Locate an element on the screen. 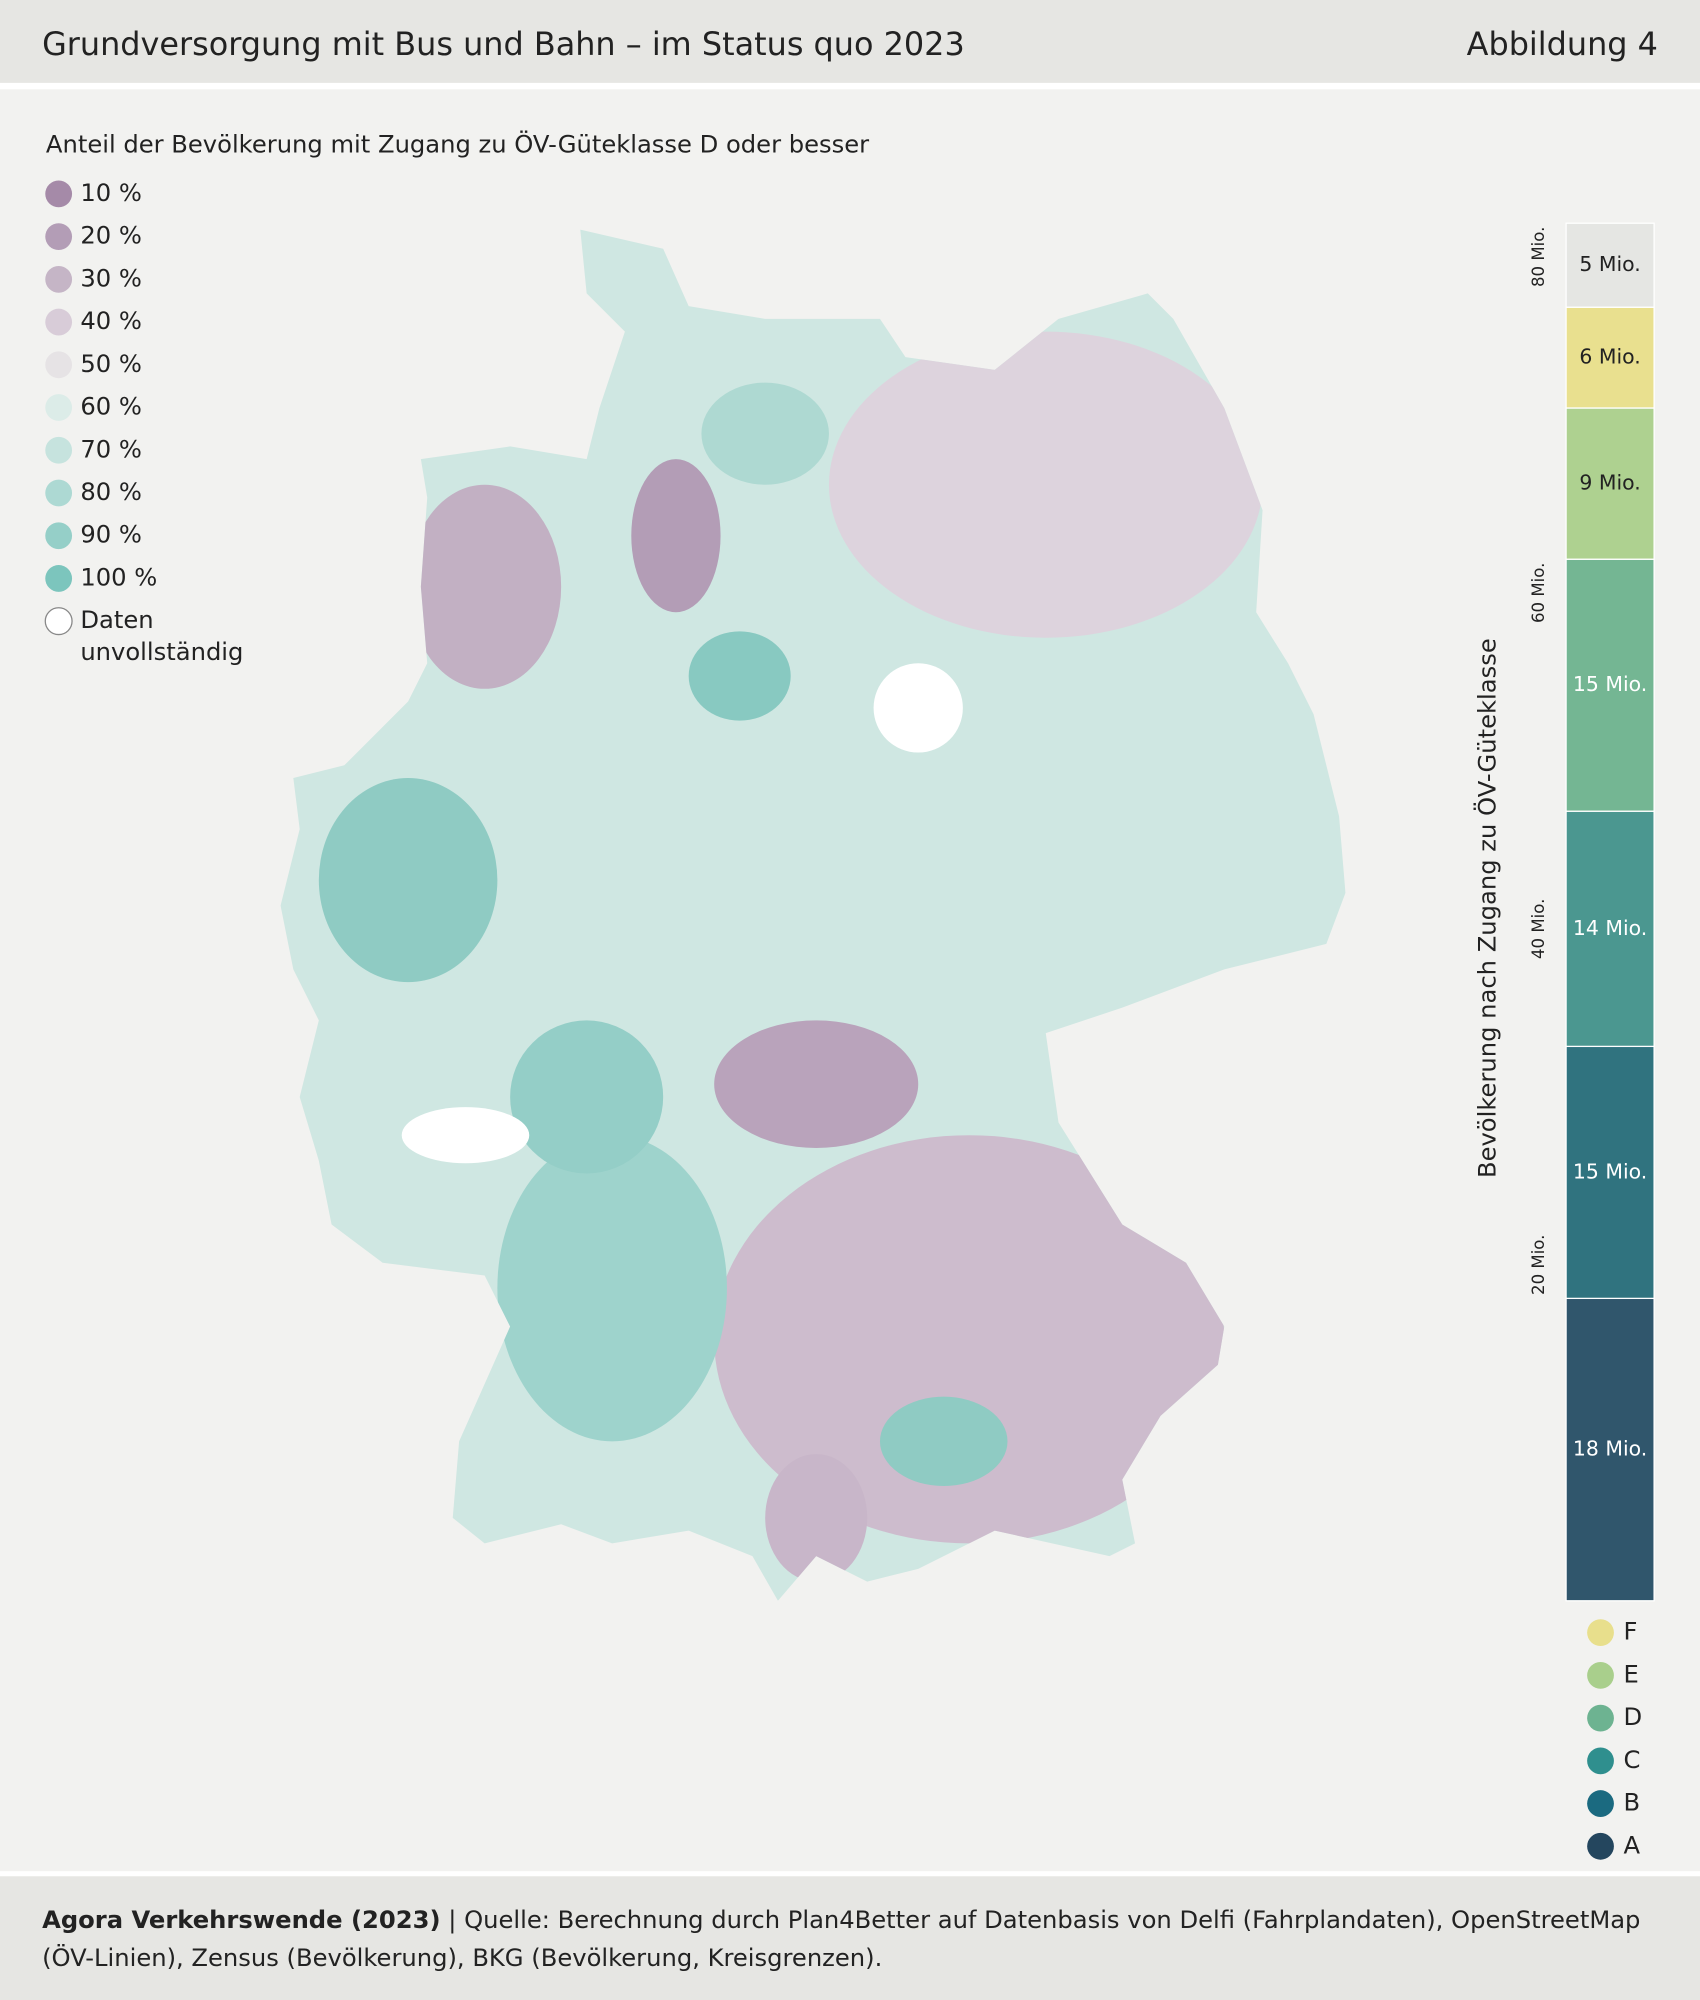 This screenshot has width=1700, height=2000. y-tick-label: 20 Mio. is located at coordinates (1538, 1265).